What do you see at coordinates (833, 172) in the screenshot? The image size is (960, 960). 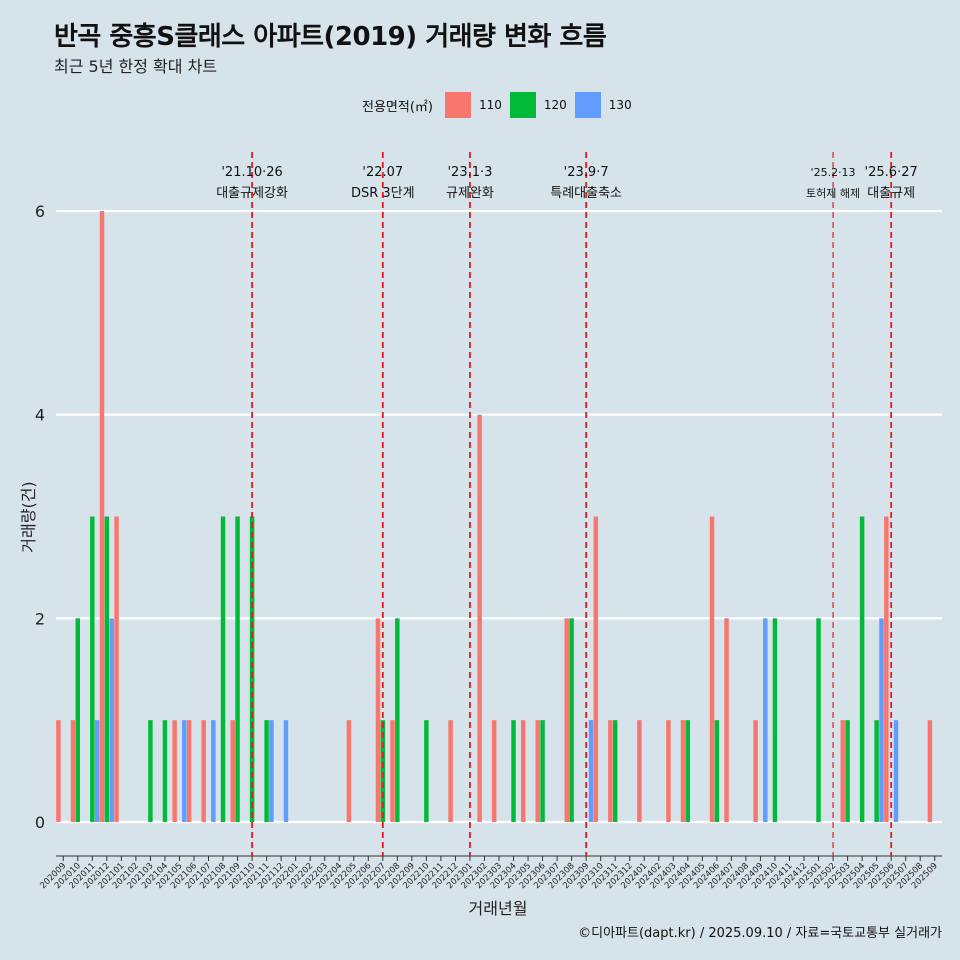 I see `event-date-202502: '25.2·13` at bounding box center [833, 172].